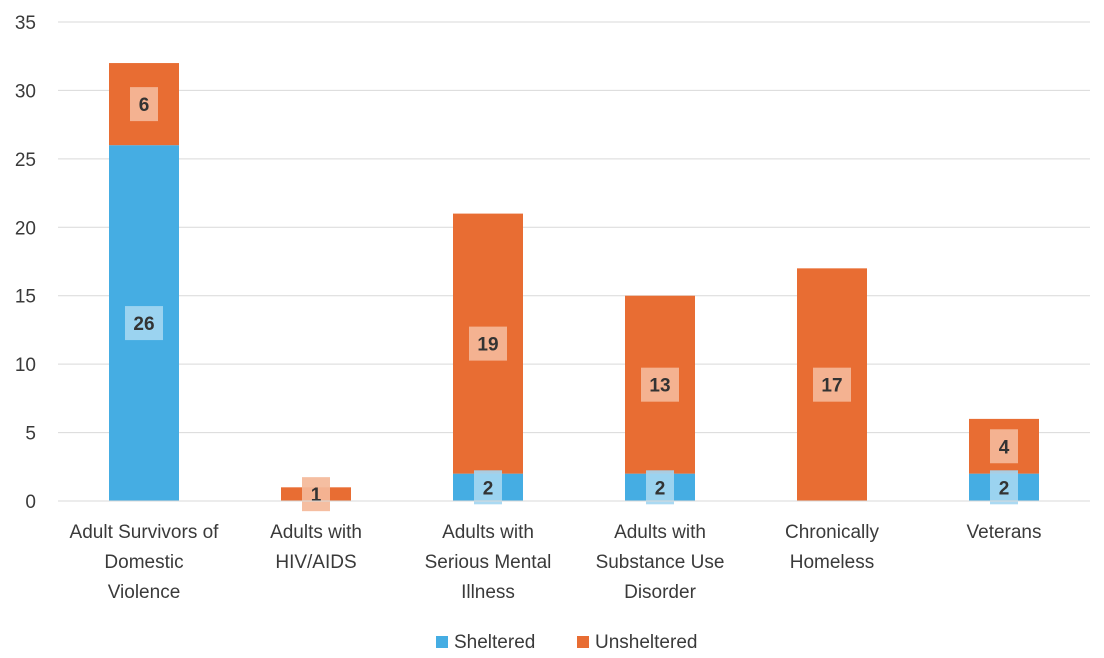 The height and width of the screenshot is (658, 1104). Describe the element at coordinates (832, 562) in the screenshot. I see `x-tick-label: Homeless` at that location.